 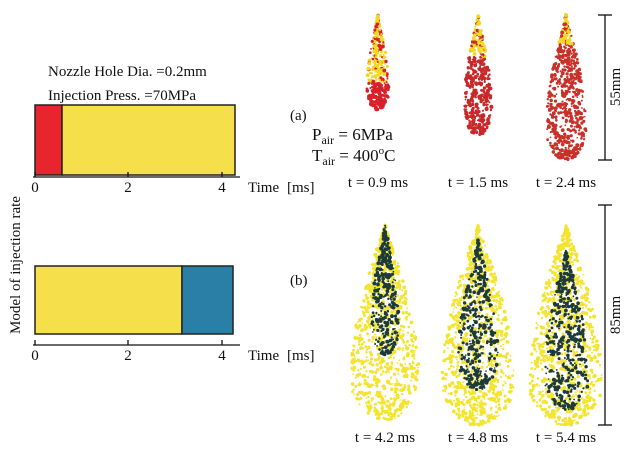 What do you see at coordinates (128, 356) in the screenshot?
I see `tick-label: 2` at bounding box center [128, 356].